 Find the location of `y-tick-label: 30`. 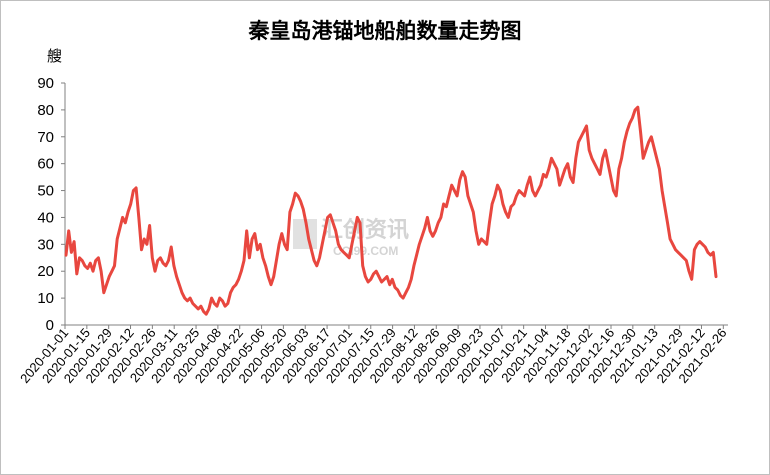

y-tick-label: 30 is located at coordinates (45, 244).